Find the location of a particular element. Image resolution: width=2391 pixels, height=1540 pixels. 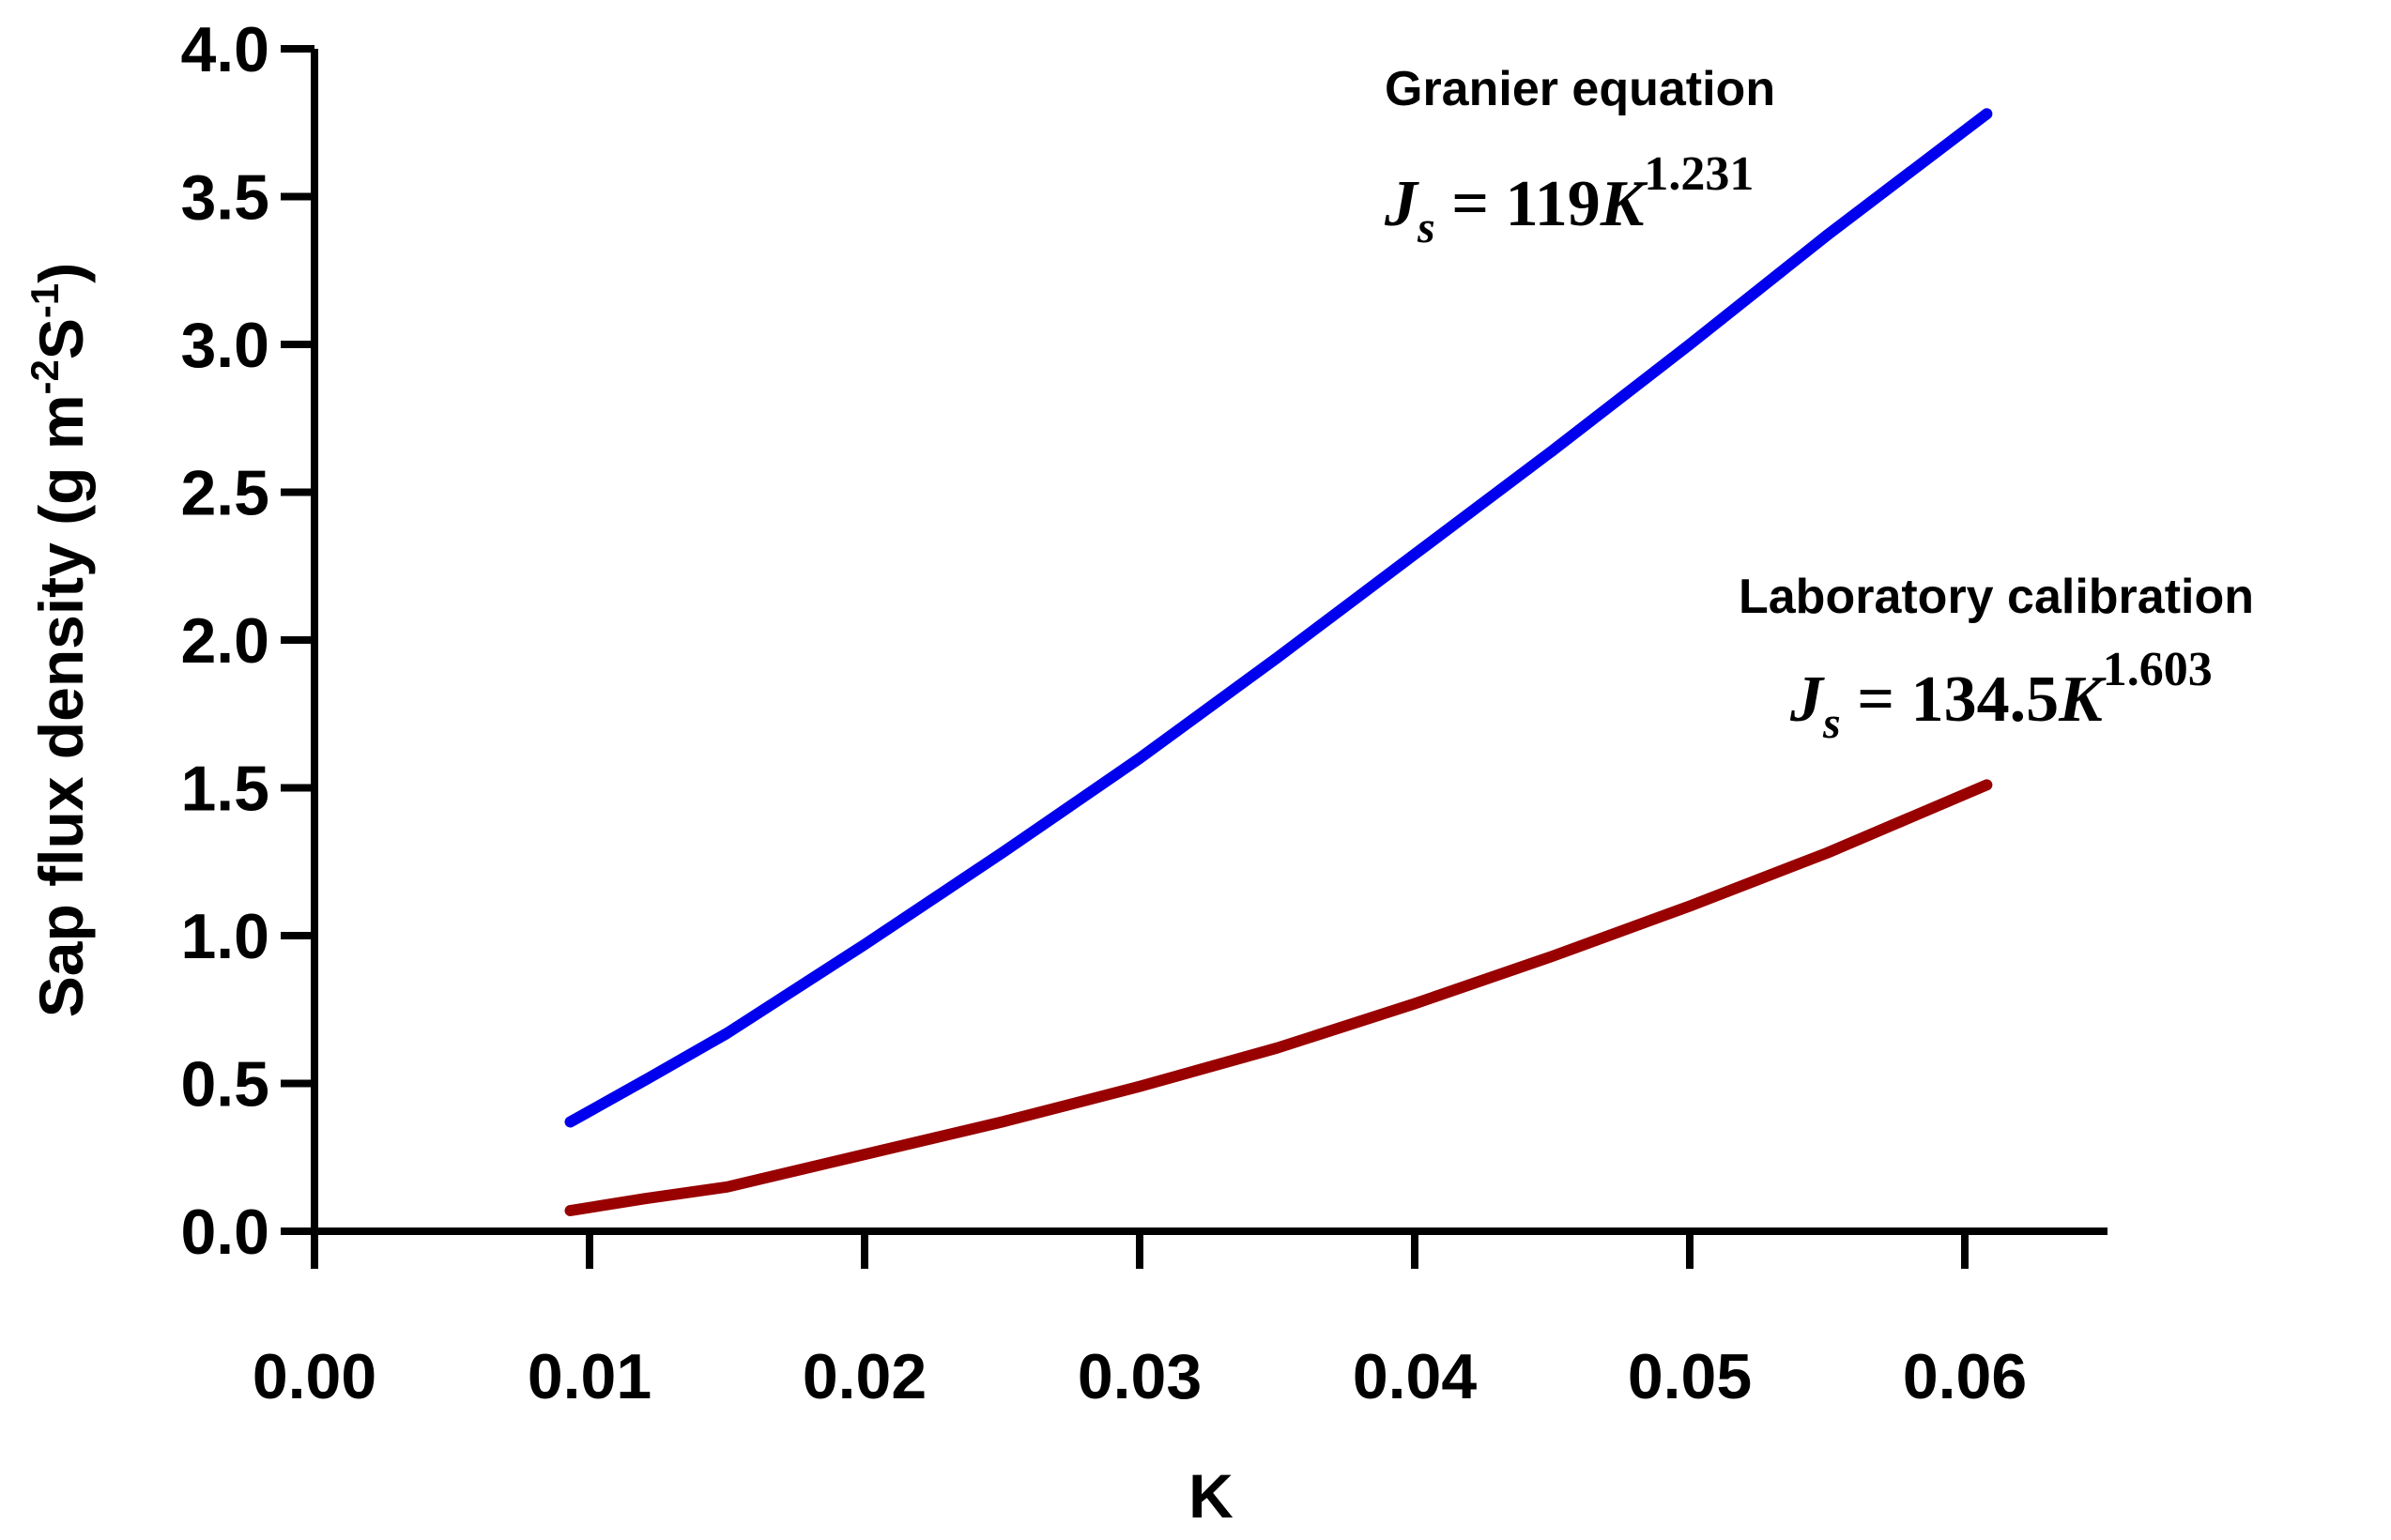

y-axis-title: Sap flux density (g m-2S-1) is located at coordinates (60, 640).